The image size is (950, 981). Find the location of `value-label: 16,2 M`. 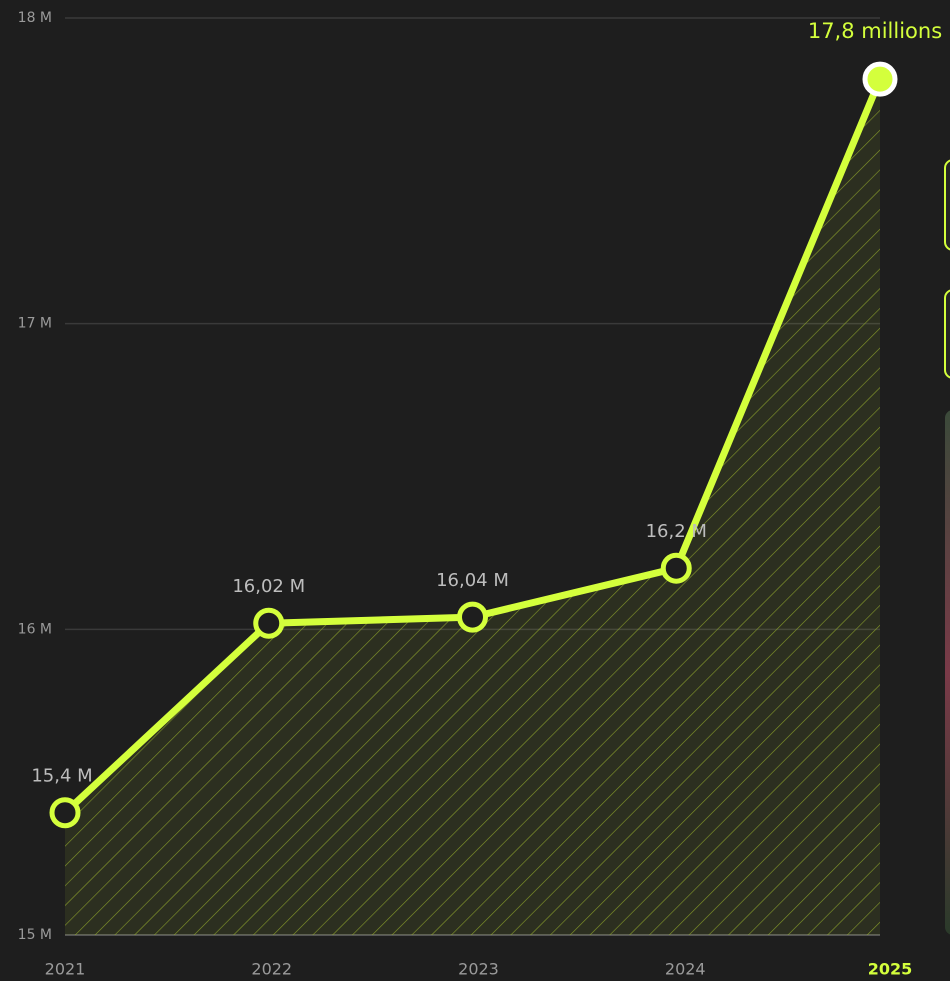

value-label: 16,2 M is located at coordinates (676, 531).